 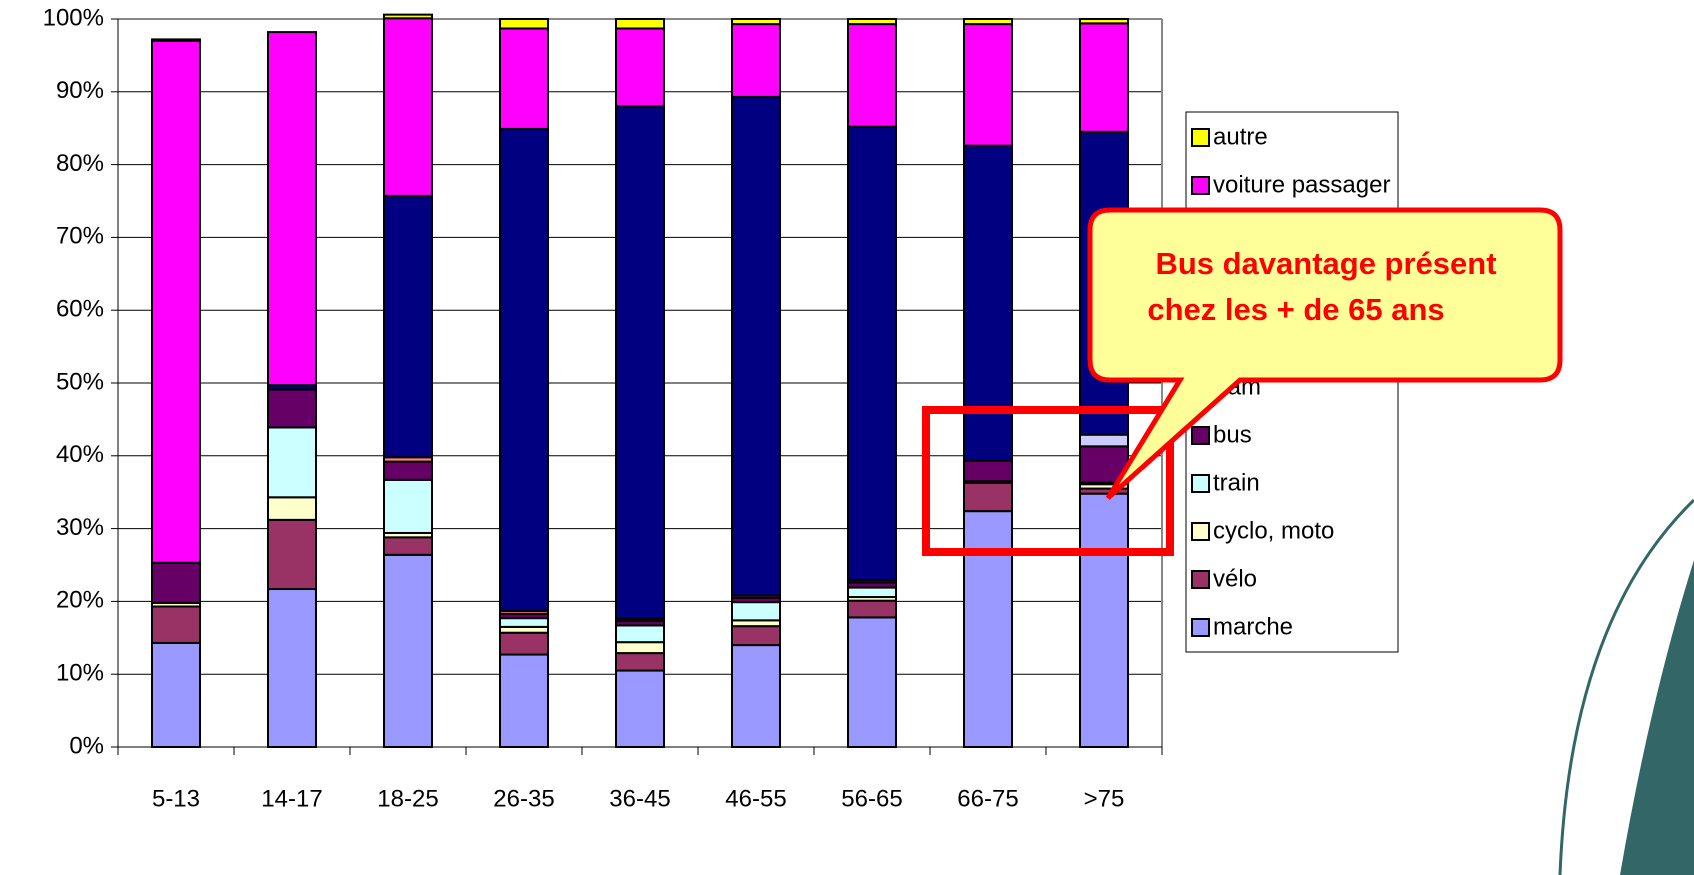 What do you see at coordinates (291, 798) in the screenshot?
I see `x-tick-label: 14-17` at bounding box center [291, 798].